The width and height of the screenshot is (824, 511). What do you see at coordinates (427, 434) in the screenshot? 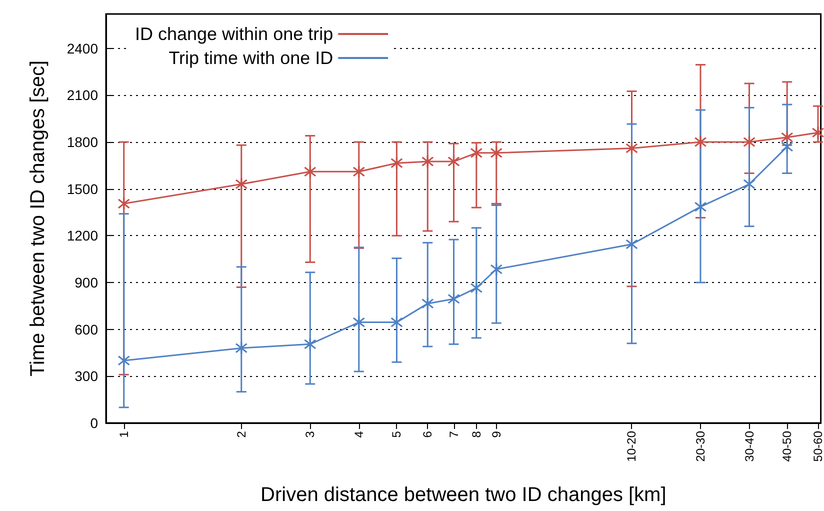
I see `x-tick-label: 6` at bounding box center [427, 434].